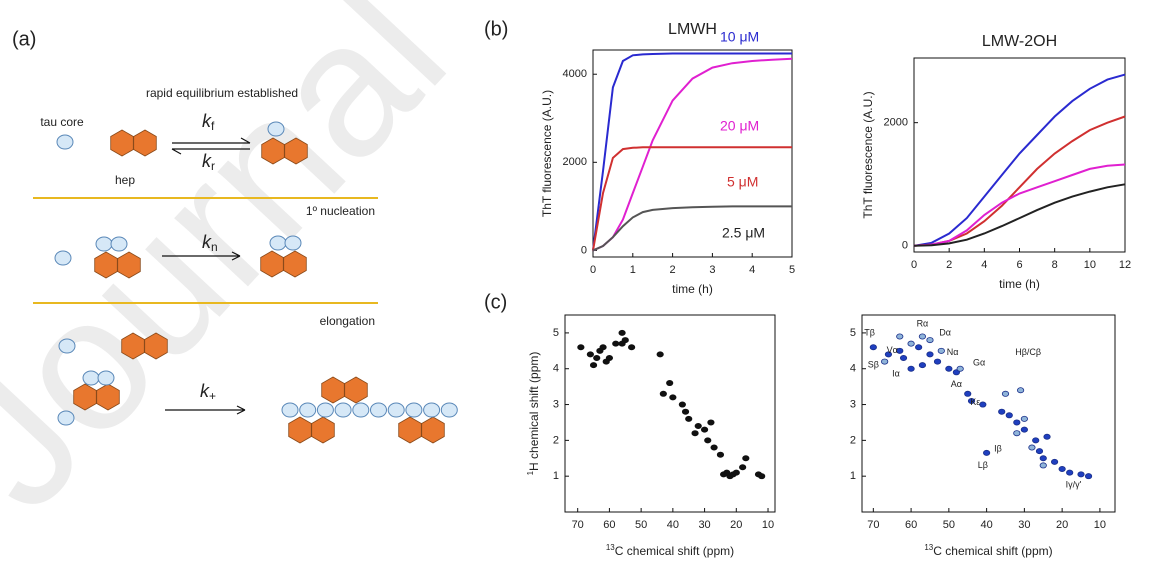 The image size is (1168, 562). What do you see at coordinates (983, 465) in the screenshot?
I see `peak-annotation: Lβ` at bounding box center [983, 465].